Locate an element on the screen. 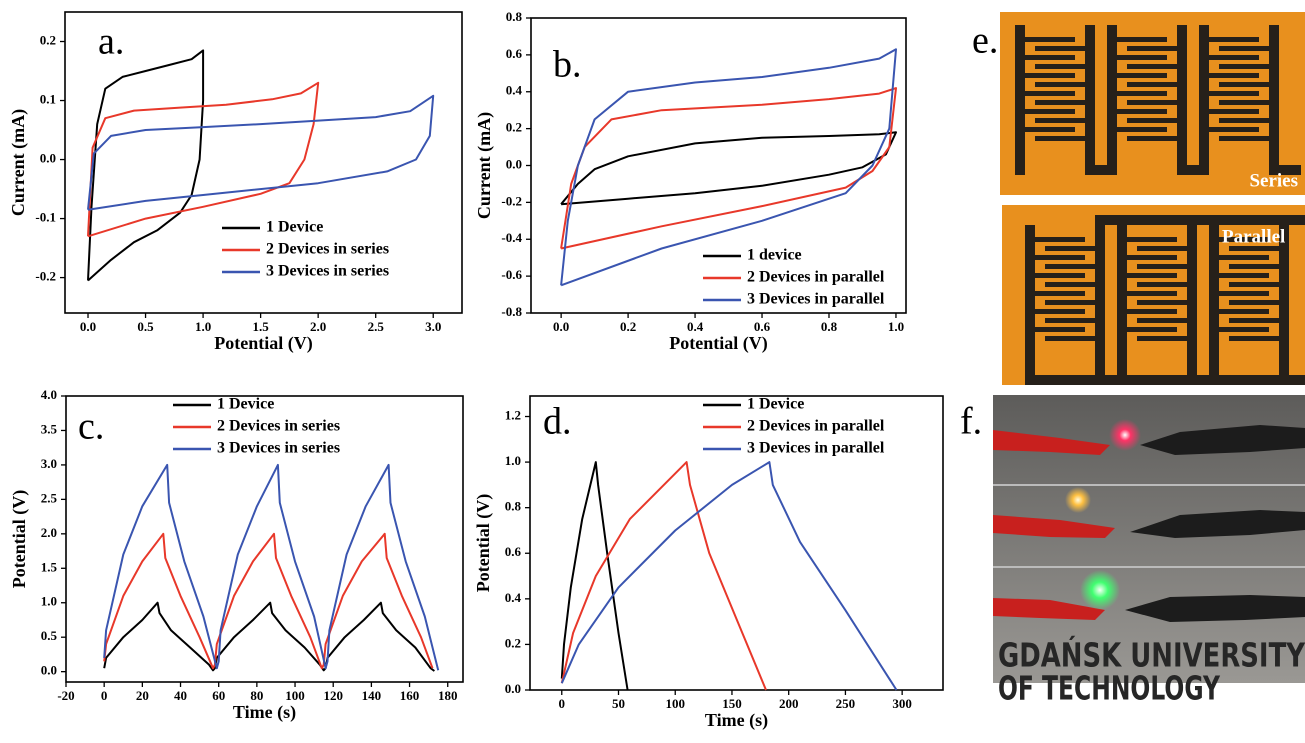  y-tick-label: 3.5 is located at coordinates (49, 428).